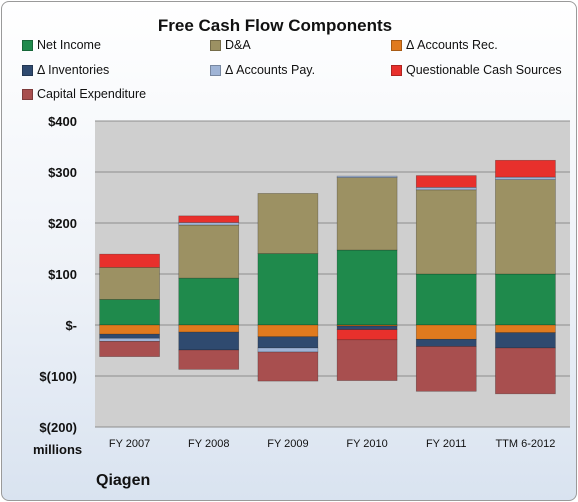 This screenshot has height=502, width=578. Describe the element at coordinates (484, 70) in the screenshot. I see `legend-label-questionable-cash: Questionable Cash Sources` at that location.